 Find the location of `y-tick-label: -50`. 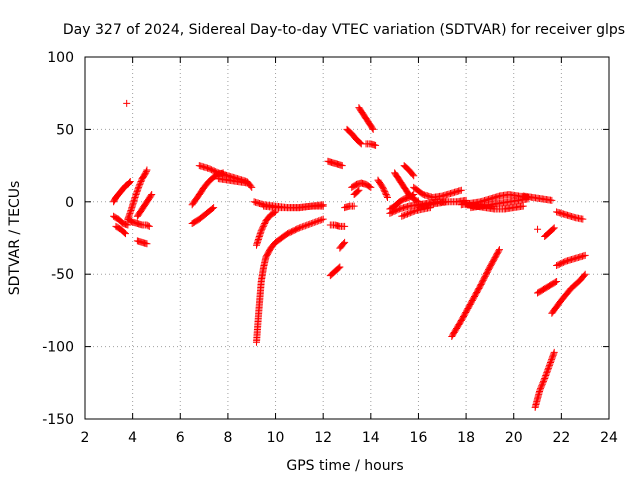

y-tick-label: -50 is located at coordinates (62, 275).